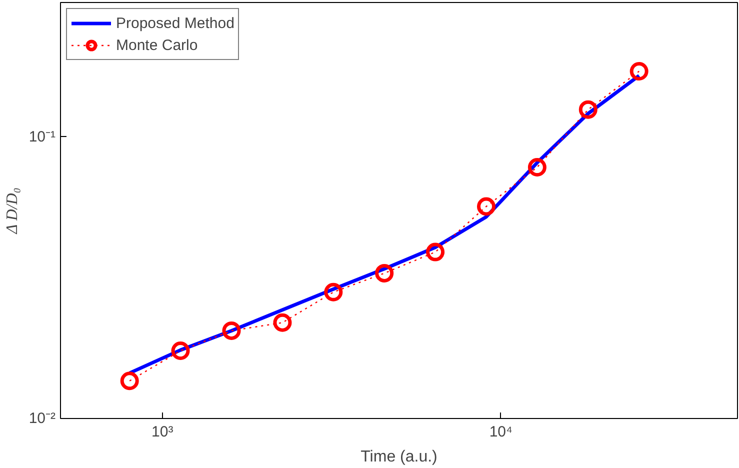 This screenshot has width=739, height=468. Describe the element at coordinates (12, 211) in the screenshot. I see `y-axis-title: Δ D/D₀` at that location.